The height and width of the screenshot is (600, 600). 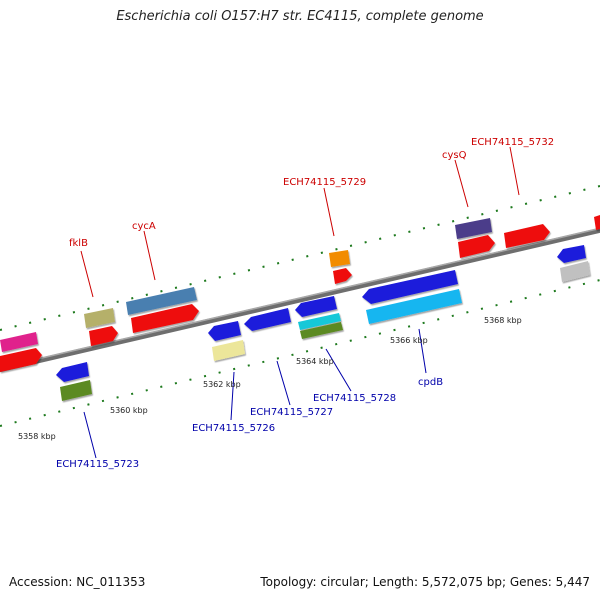 I want to click on gene-label-fklB: fklB, so click(x=78, y=243).